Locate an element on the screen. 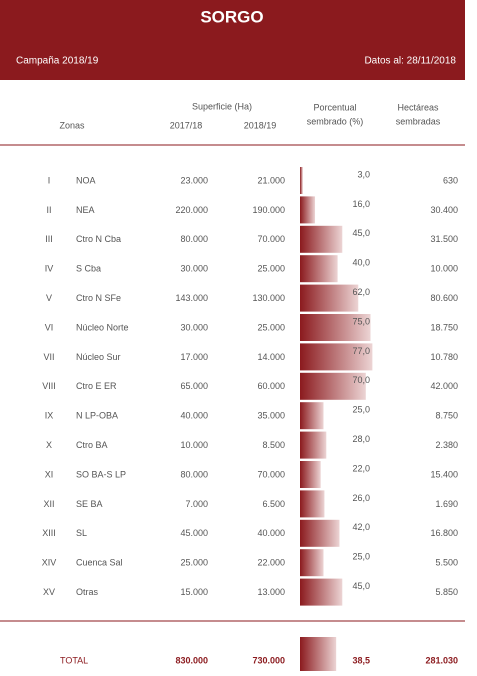 This screenshot has width=477, height=676. hectares: 31.500 is located at coordinates (444, 239).